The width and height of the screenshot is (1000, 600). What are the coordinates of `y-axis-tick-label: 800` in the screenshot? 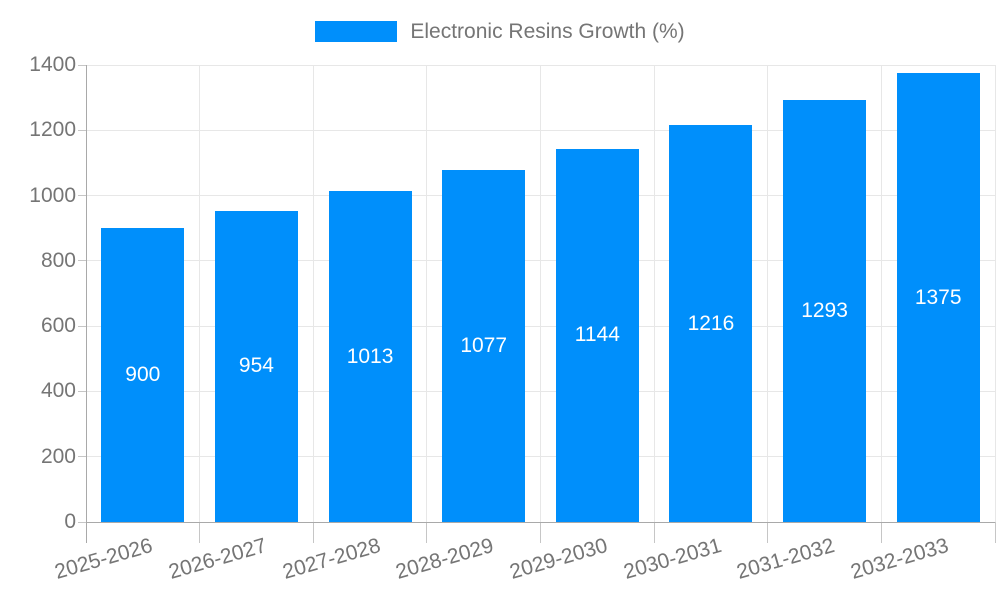 It's located at (58, 260).